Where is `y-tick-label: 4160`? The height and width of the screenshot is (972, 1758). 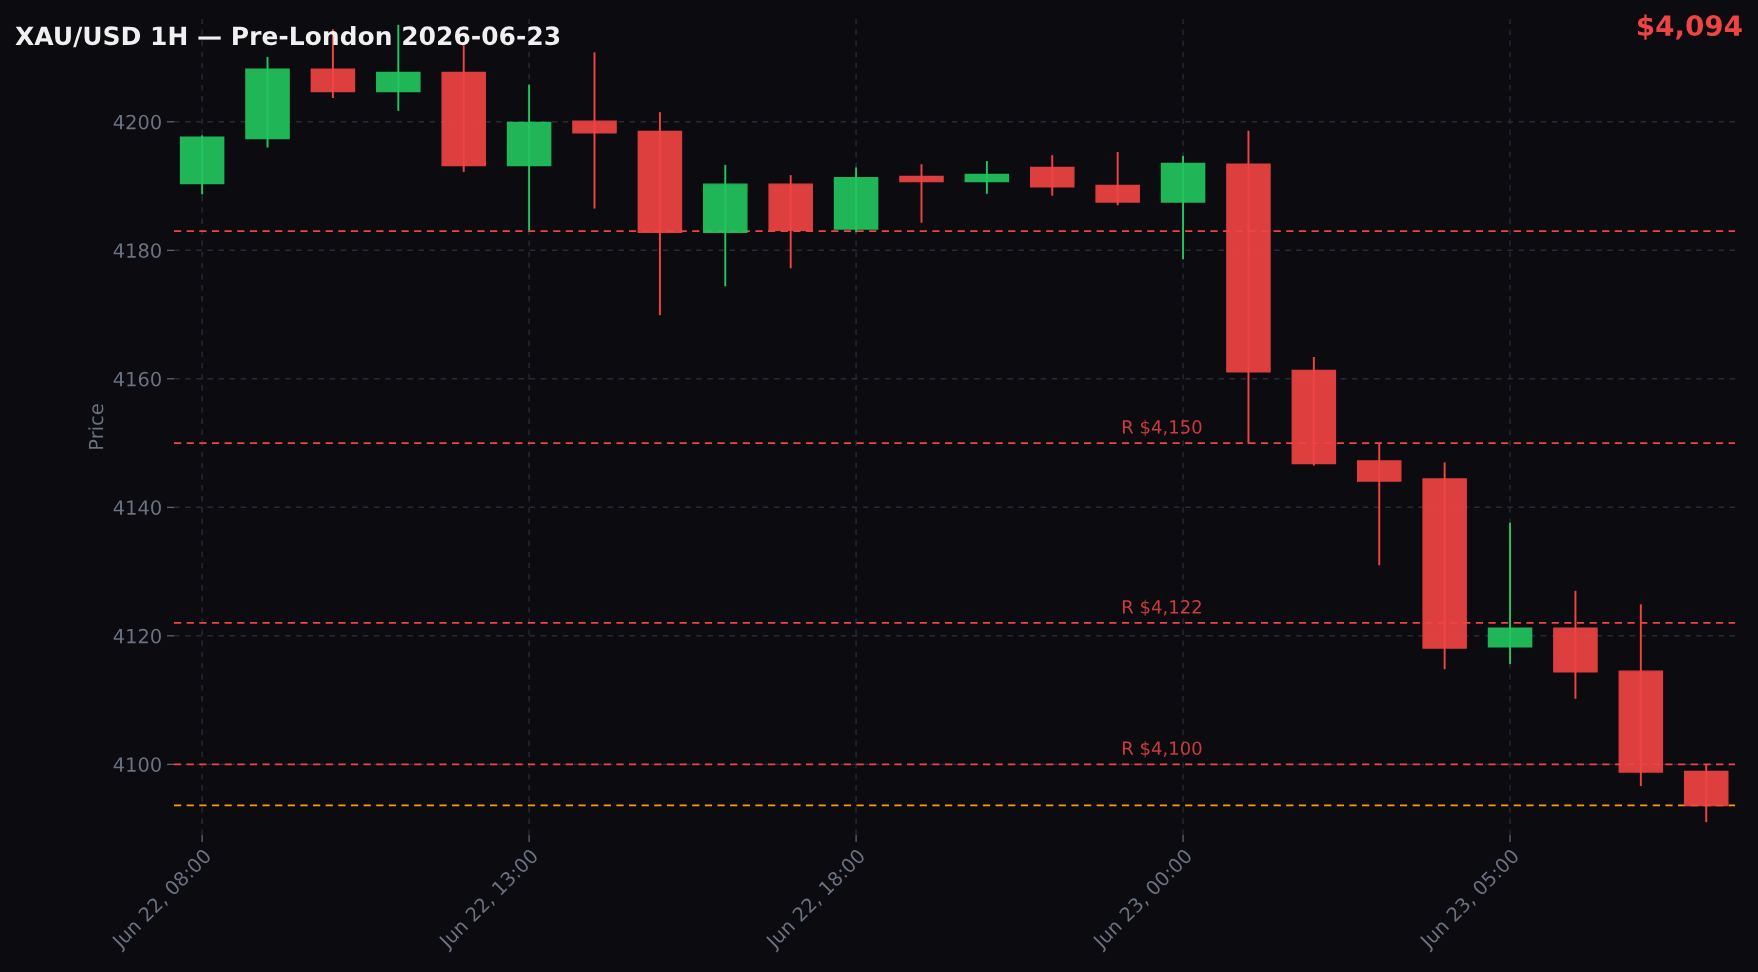 y-tick-label: 4160 is located at coordinates (137, 379).